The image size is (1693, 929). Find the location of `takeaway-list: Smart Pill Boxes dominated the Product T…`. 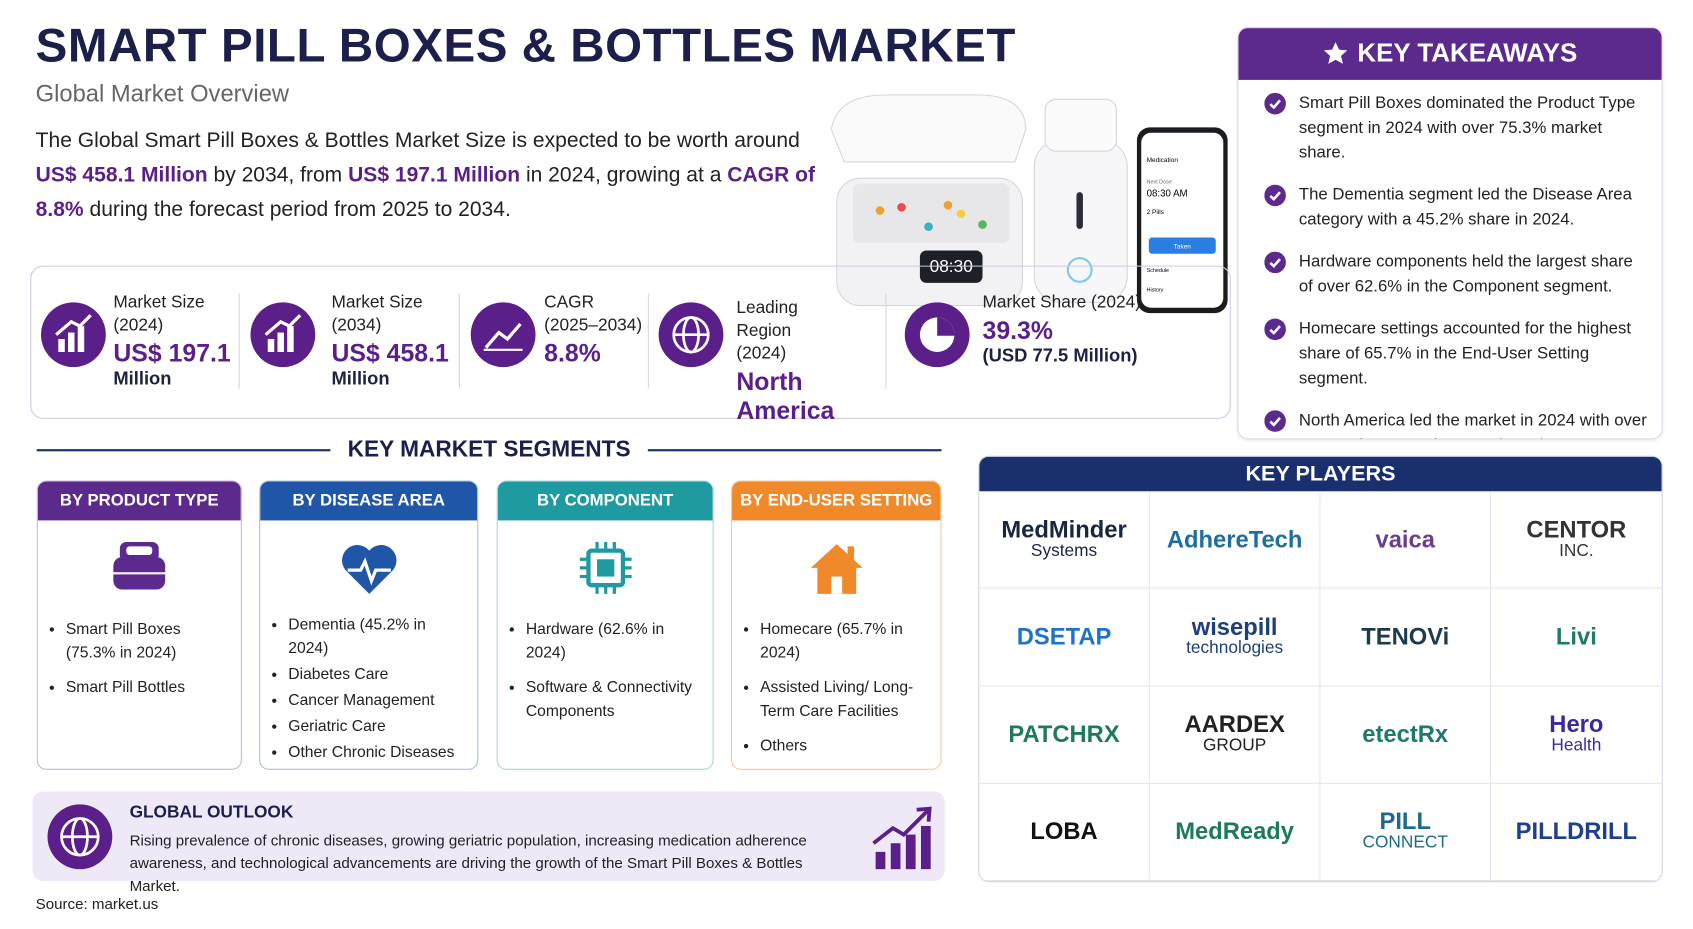

takeaway-list: Smart Pill Boxes dominated the Product T… is located at coordinates (1449, 259).